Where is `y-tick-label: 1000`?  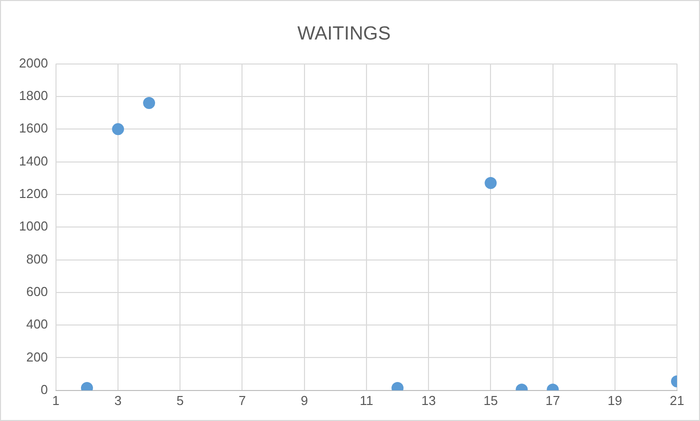
y-tick-label: 1000 is located at coordinates (33, 226).